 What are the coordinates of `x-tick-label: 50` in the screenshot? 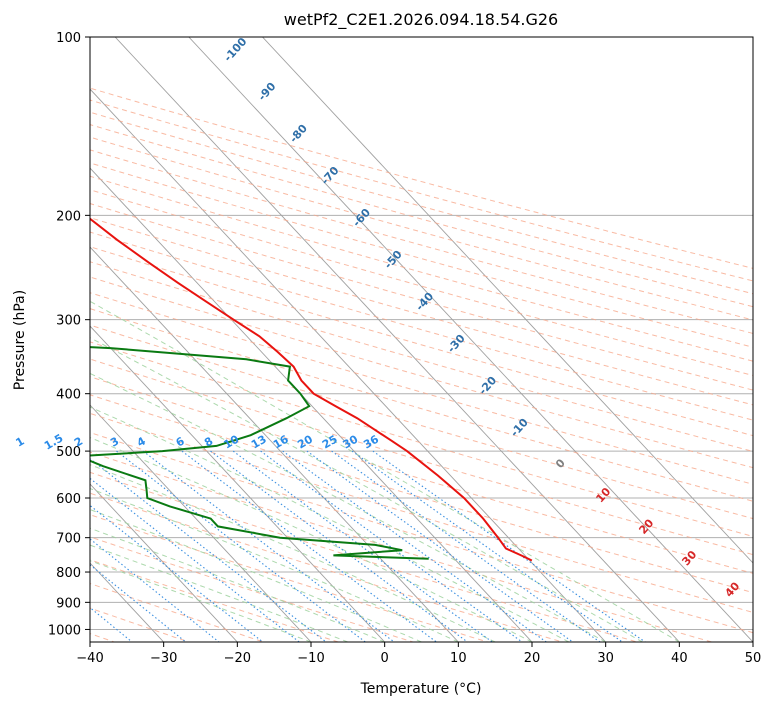 It's located at (753, 658).